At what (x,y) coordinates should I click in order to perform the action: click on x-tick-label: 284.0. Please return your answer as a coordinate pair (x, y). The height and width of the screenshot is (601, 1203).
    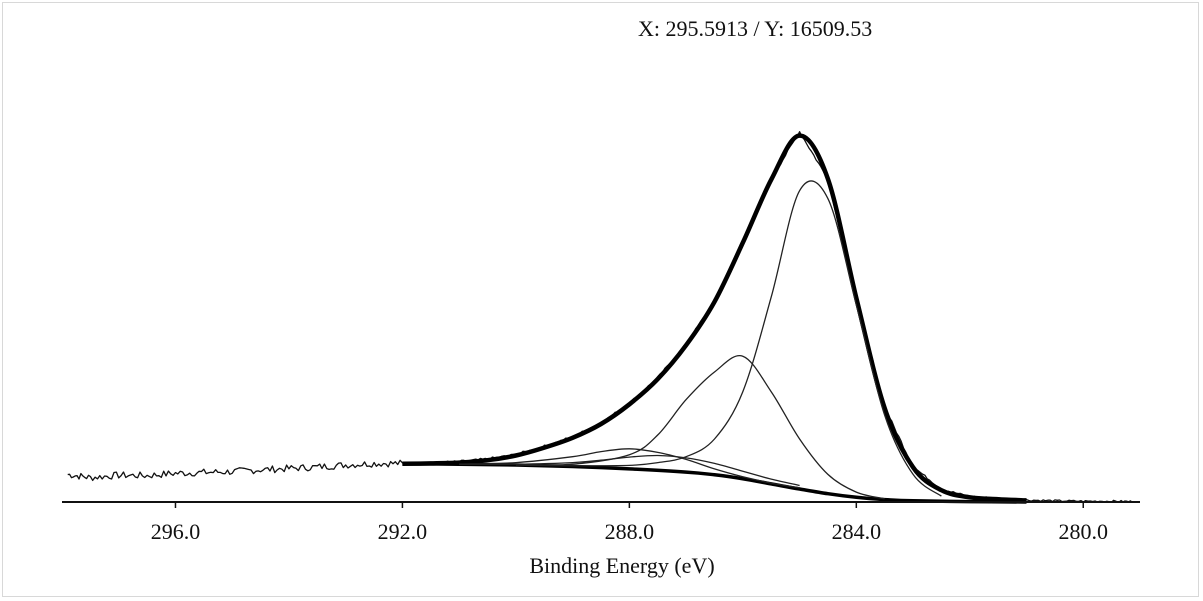
    Looking at the image, I should click on (857, 531).